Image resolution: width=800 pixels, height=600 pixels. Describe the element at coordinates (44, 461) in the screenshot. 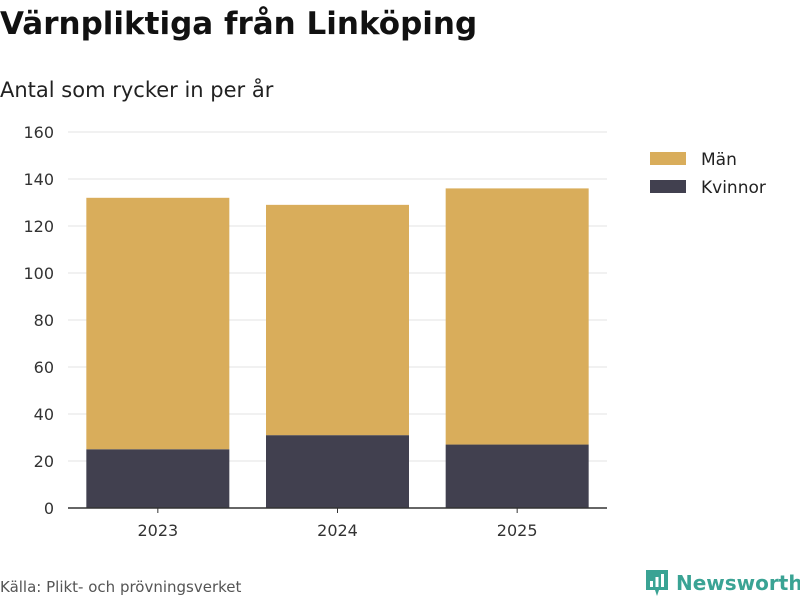

I see `y-tick-label: 20` at that location.